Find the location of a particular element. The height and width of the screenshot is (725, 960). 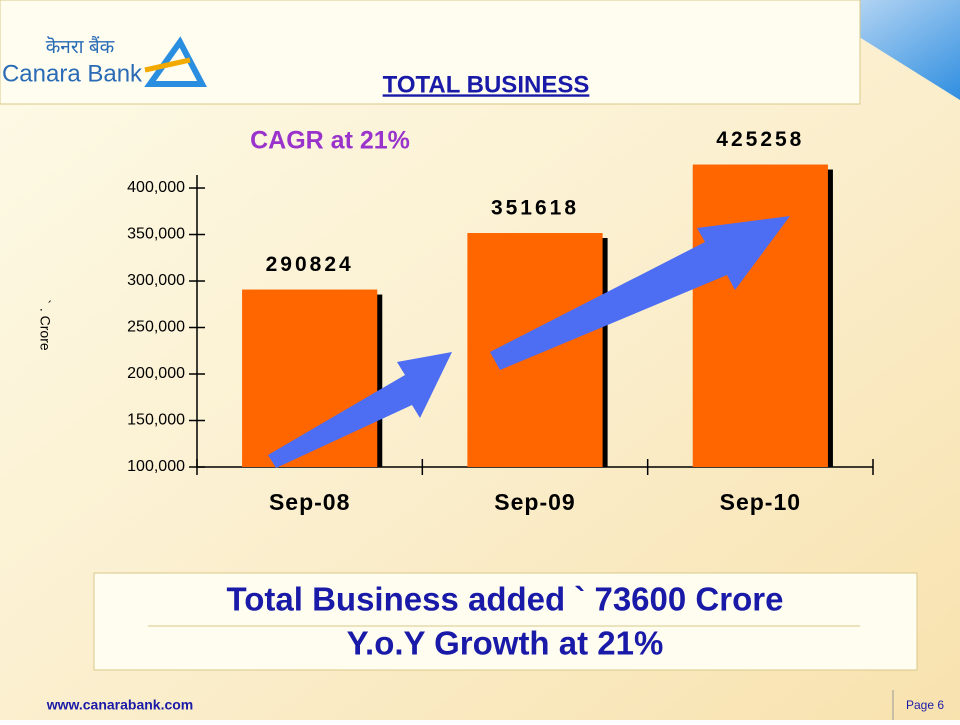

x-tick-label: Sep-09 is located at coordinates (534, 502).